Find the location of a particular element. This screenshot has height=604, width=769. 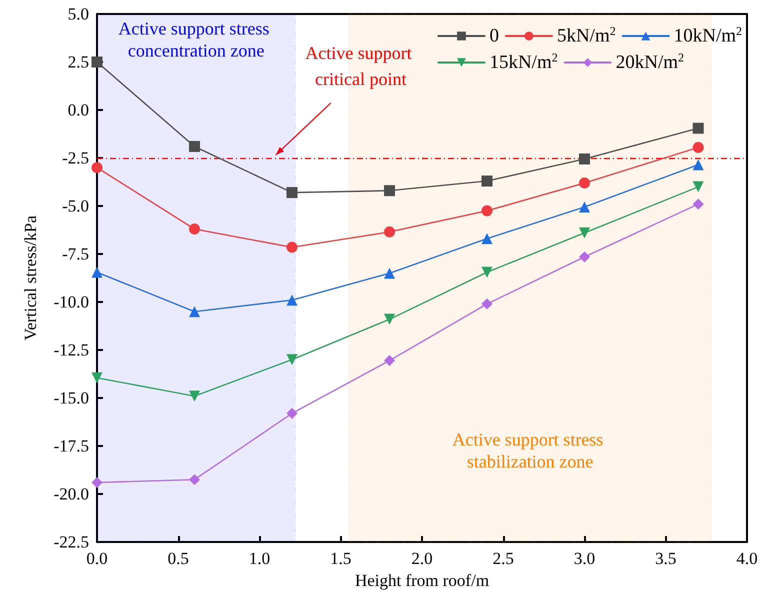

y-axis-title: Vertical stress/kPa is located at coordinates (30, 277).